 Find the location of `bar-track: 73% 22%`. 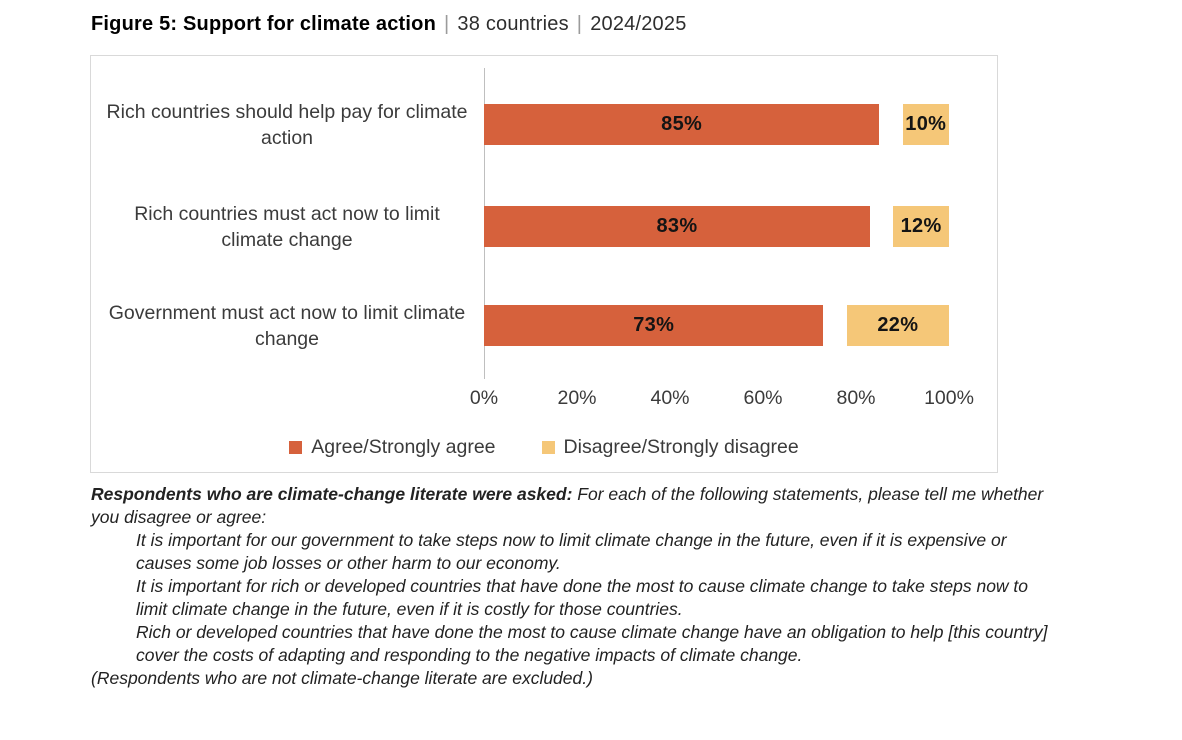

bar-track: 73% 22% is located at coordinates (716, 325).